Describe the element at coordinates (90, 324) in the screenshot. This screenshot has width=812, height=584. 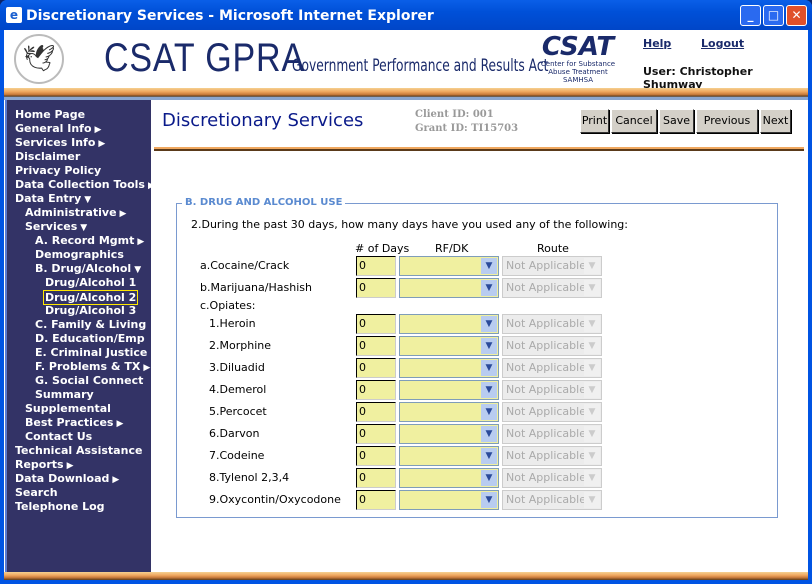
I see `sidebar-item: C. Family & Living` at that location.